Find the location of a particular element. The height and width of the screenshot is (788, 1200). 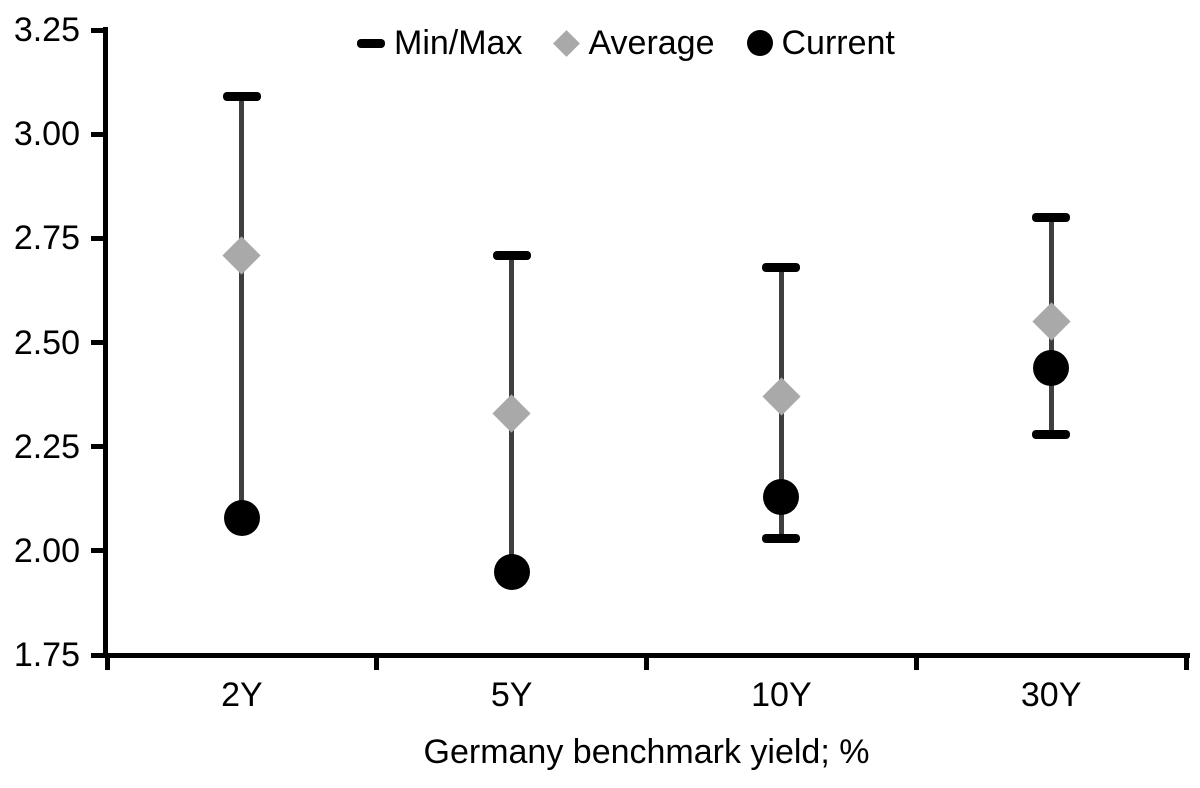

legend-item-label: Min/Max is located at coordinates (458, 43).